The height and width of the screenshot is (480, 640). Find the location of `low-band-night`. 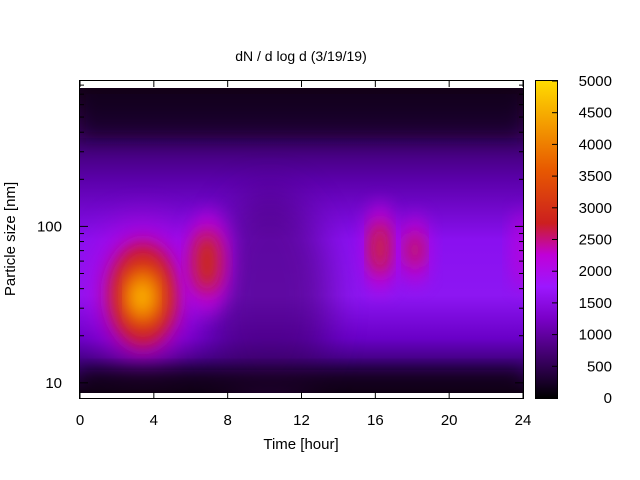

low-band-night is located at coordinates (301, 113).